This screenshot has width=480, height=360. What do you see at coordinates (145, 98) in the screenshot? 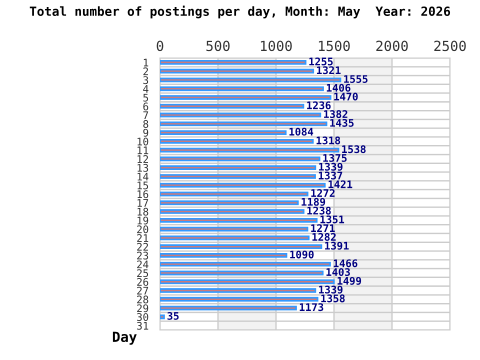
I see `y-tick-label: 5` at bounding box center [145, 98].